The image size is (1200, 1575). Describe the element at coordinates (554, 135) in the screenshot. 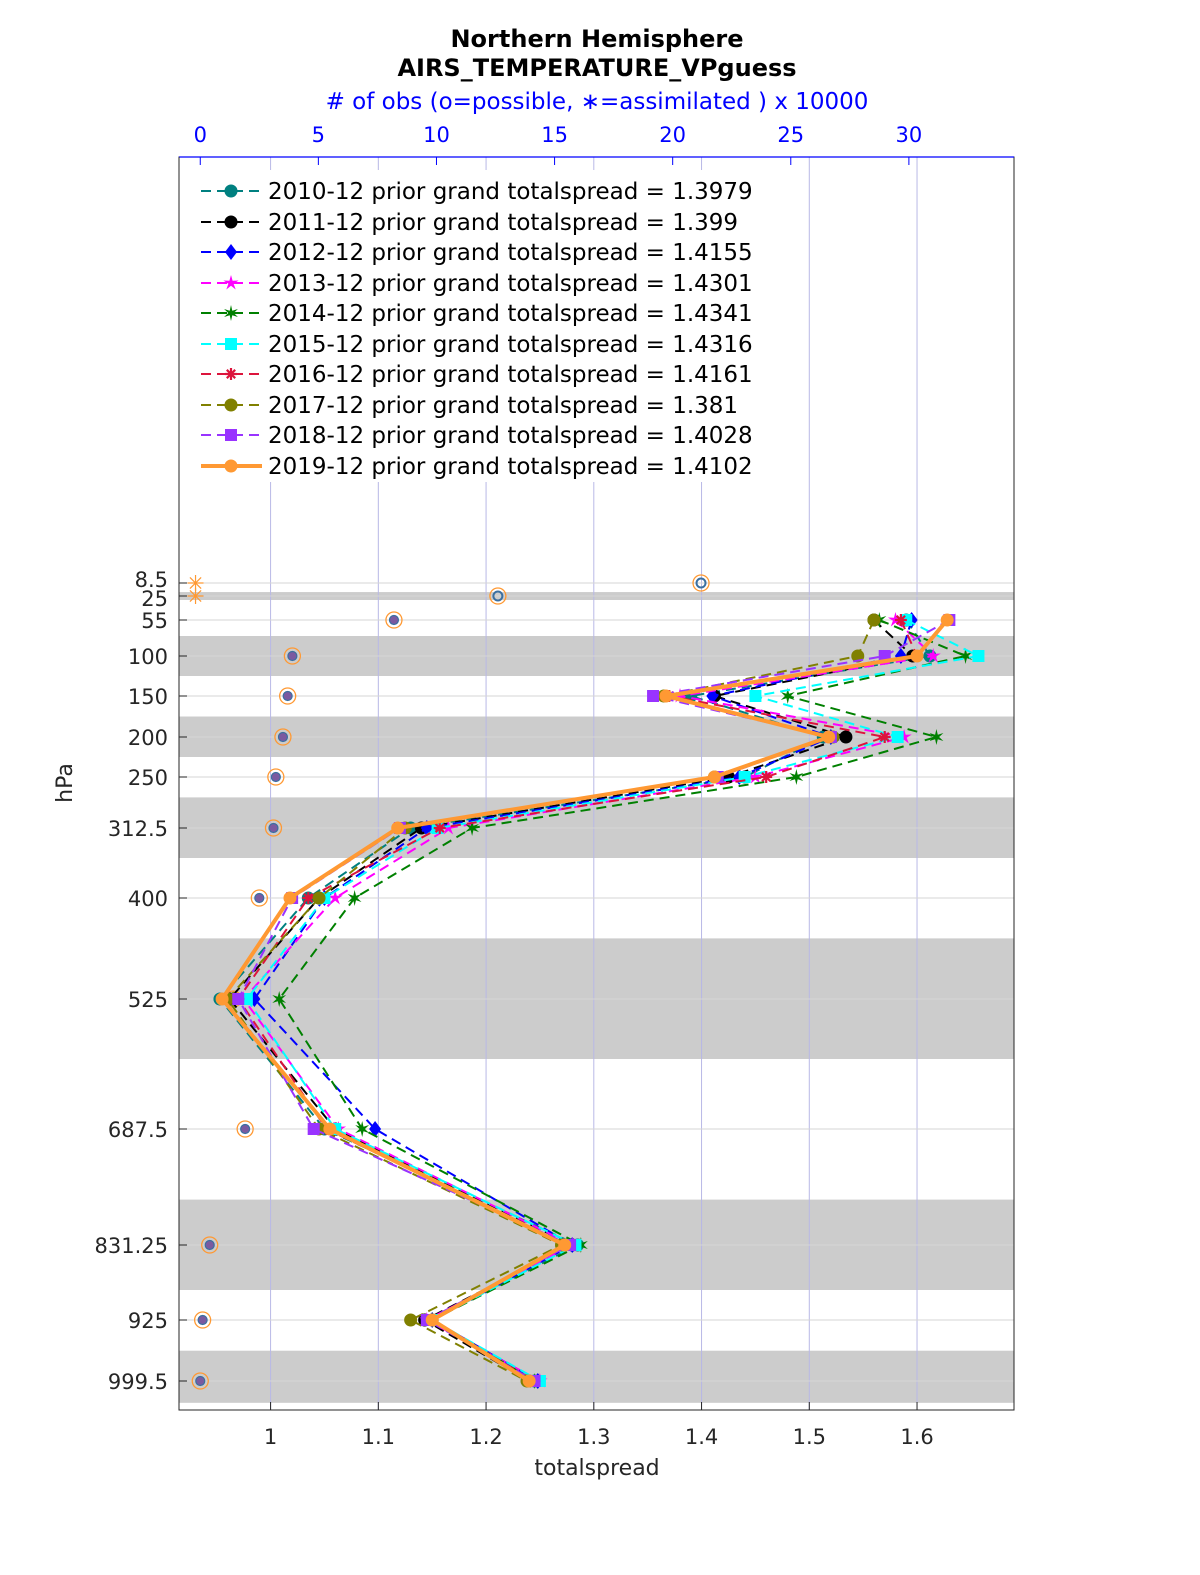

I see `top-tick-label-3: 15` at that location.